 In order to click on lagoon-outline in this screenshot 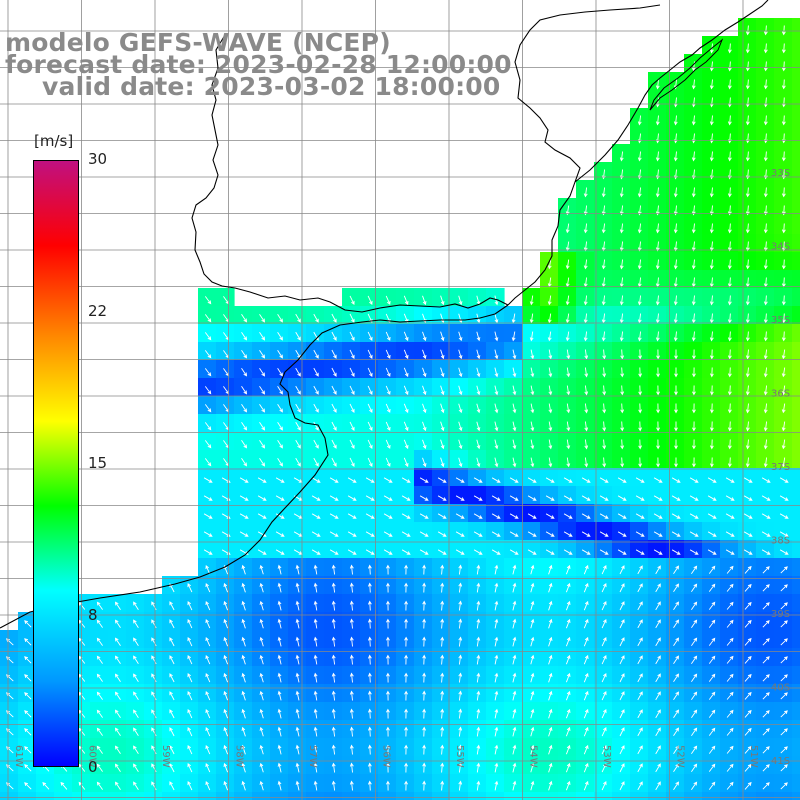, I will do `click(686, 74)`.